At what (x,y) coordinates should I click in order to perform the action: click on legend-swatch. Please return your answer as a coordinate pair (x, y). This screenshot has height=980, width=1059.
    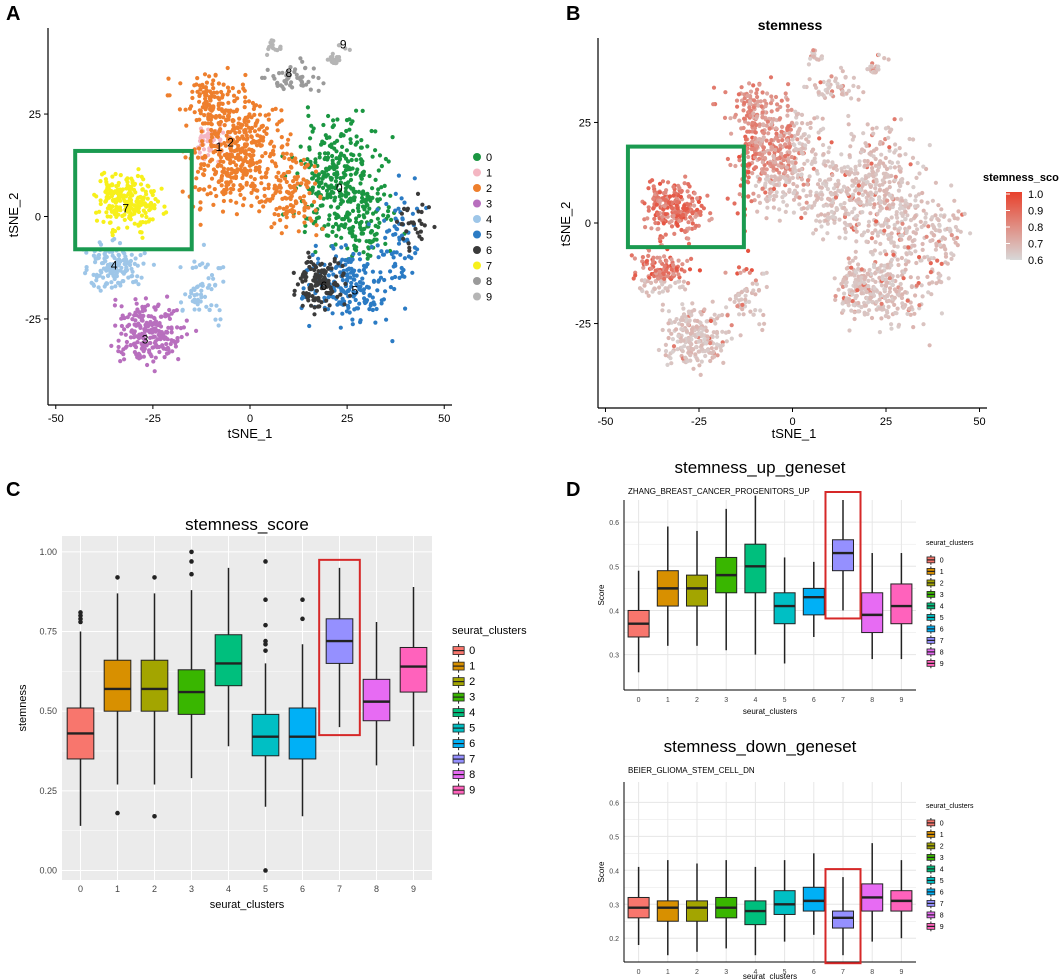
    Looking at the image, I should click on (477, 157).